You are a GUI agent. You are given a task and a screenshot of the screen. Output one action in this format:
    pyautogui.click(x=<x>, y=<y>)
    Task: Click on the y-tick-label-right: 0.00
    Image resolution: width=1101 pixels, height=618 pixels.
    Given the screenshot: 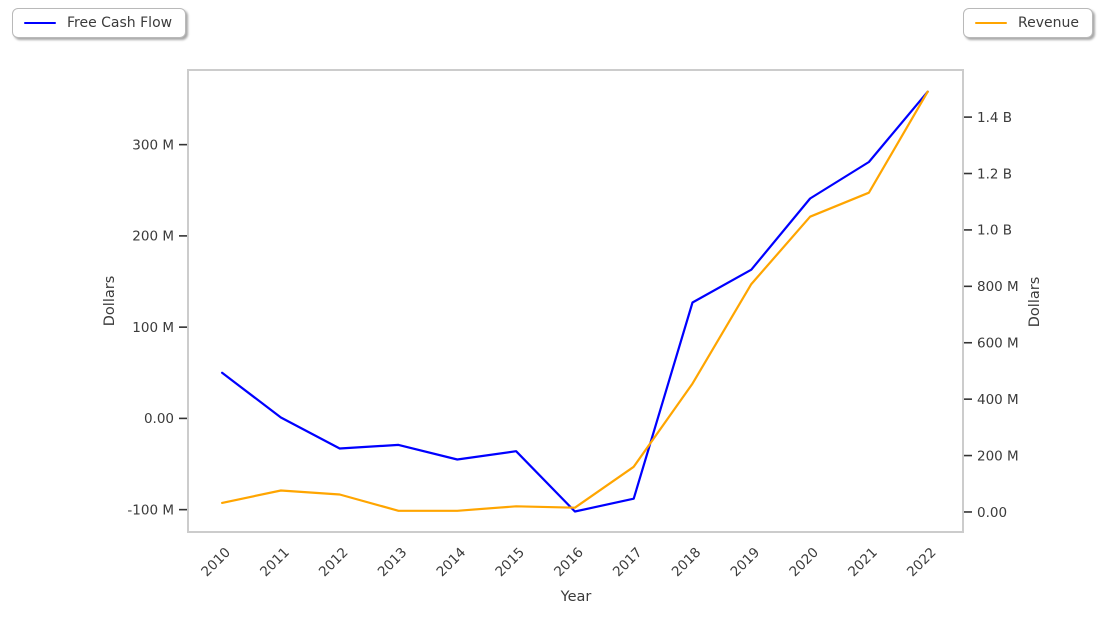 What is the action you would take?
    pyautogui.click(x=992, y=513)
    